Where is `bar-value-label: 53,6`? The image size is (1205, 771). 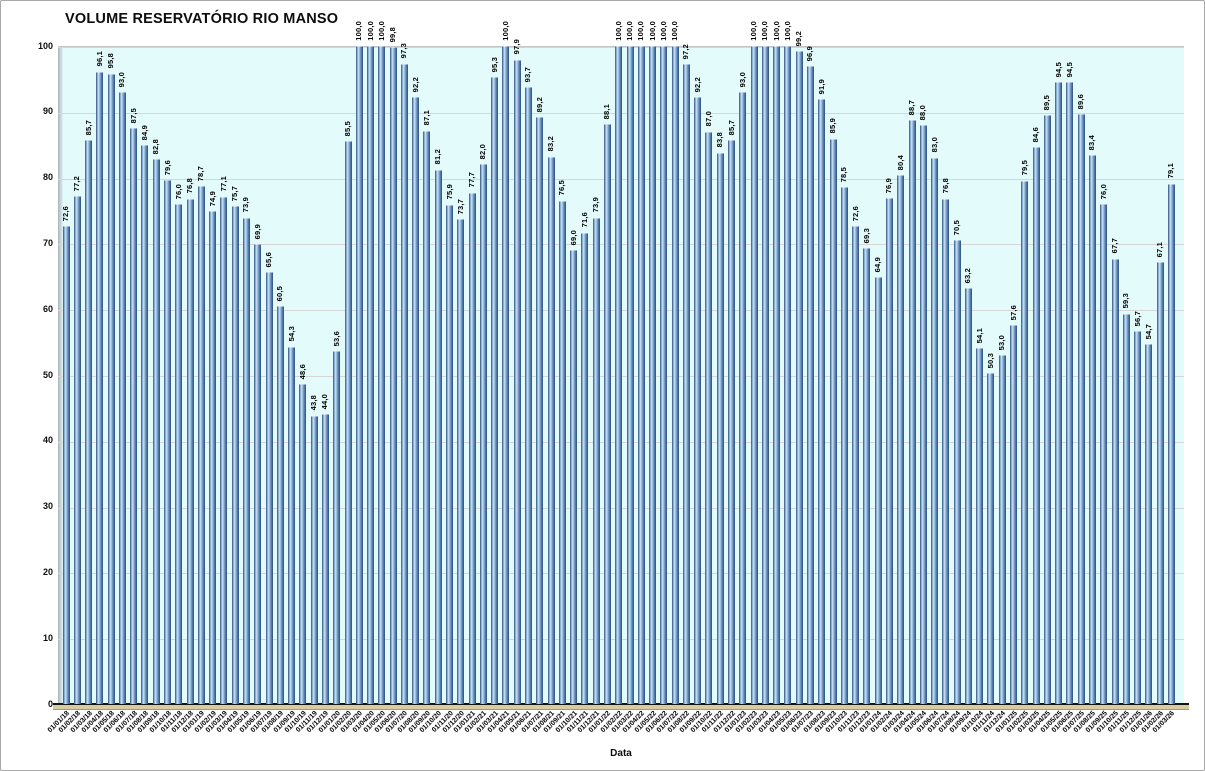 bar-value-label: 53,6 is located at coordinates (336, 338).